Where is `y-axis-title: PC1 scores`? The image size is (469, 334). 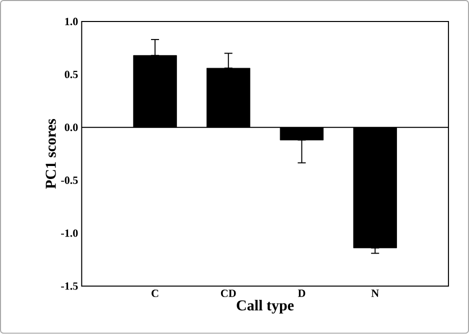 y-axis-title: PC1 scores is located at coordinates (51, 154).